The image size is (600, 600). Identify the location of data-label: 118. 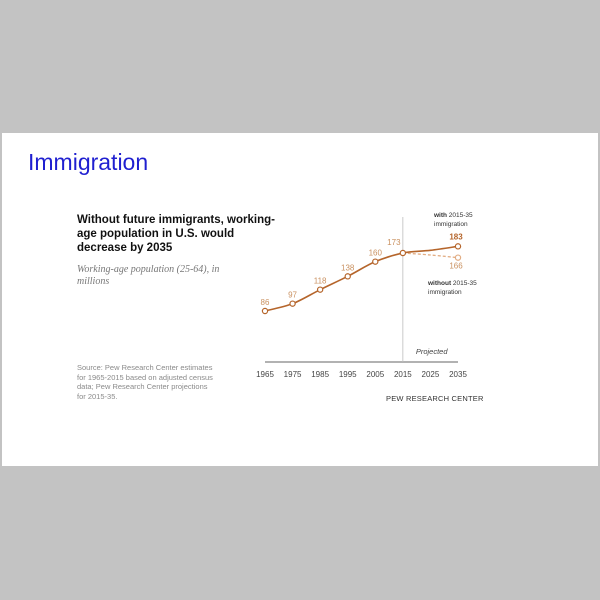
(320, 281).